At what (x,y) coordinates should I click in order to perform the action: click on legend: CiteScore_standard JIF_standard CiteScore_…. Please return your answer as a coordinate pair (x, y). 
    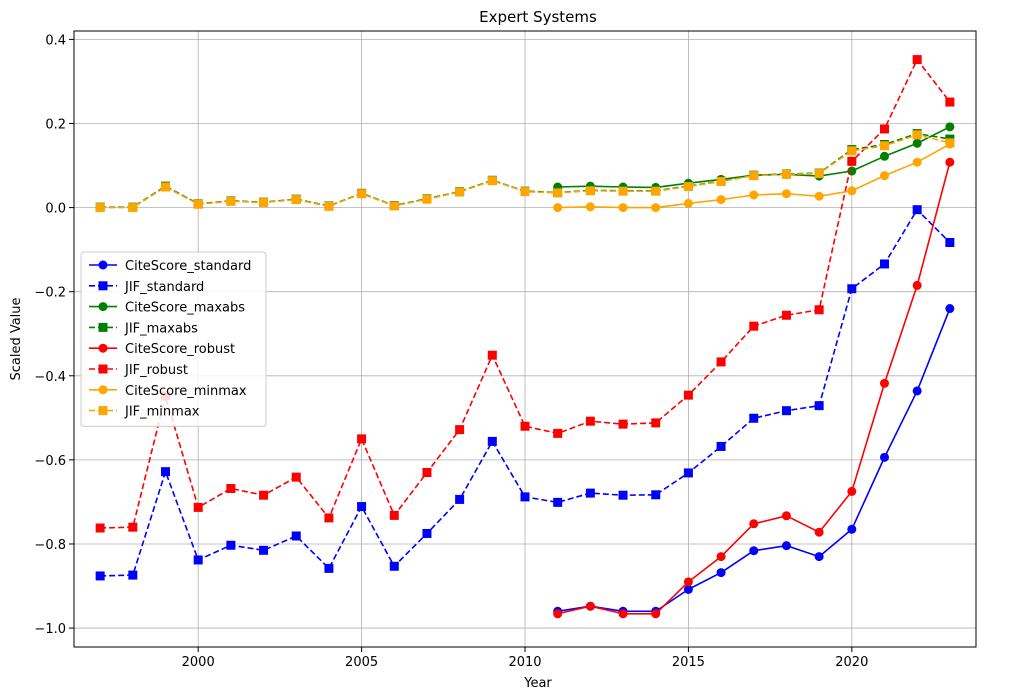
    Looking at the image, I should click on (173, 339).